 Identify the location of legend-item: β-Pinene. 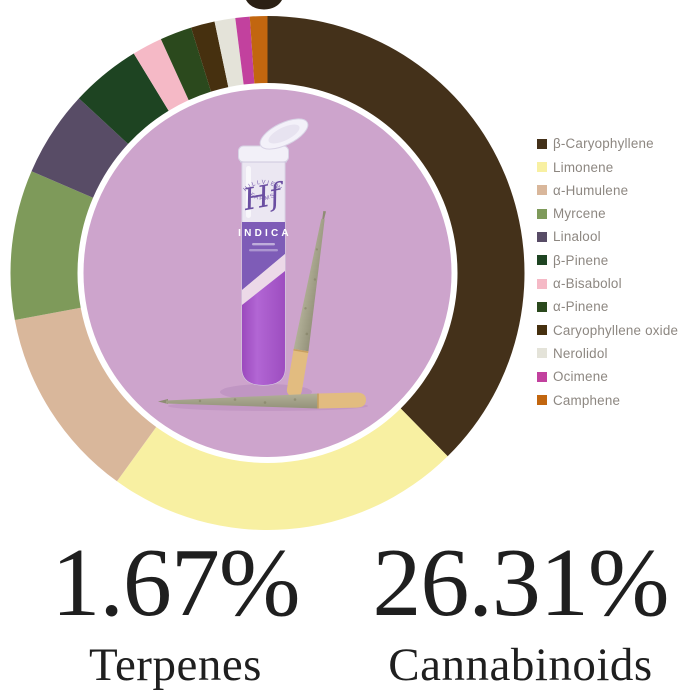
(607, 260).